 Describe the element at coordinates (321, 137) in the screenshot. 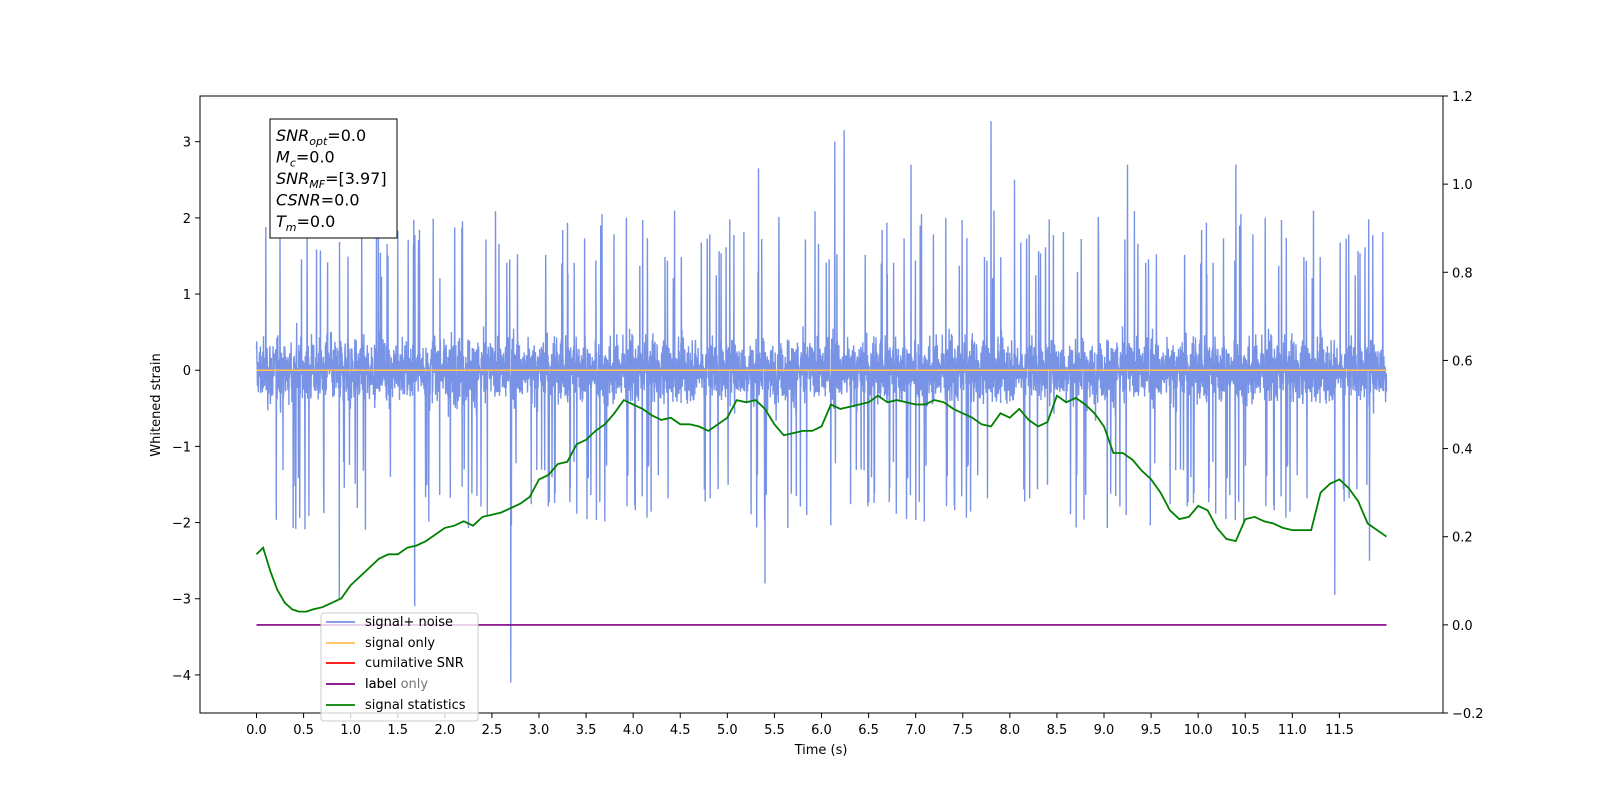

I see `annotation-line: SNRopt=0.0` at that location.